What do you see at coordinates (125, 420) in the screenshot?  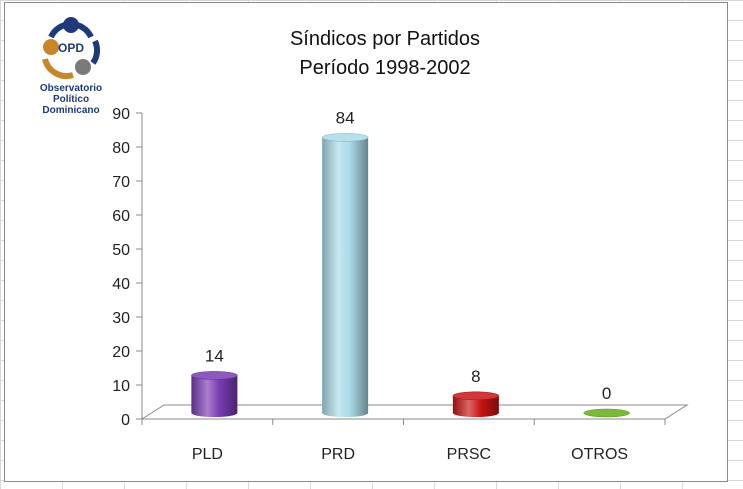 I see `y-tick-label: 0` at bounding box center [125, 420].